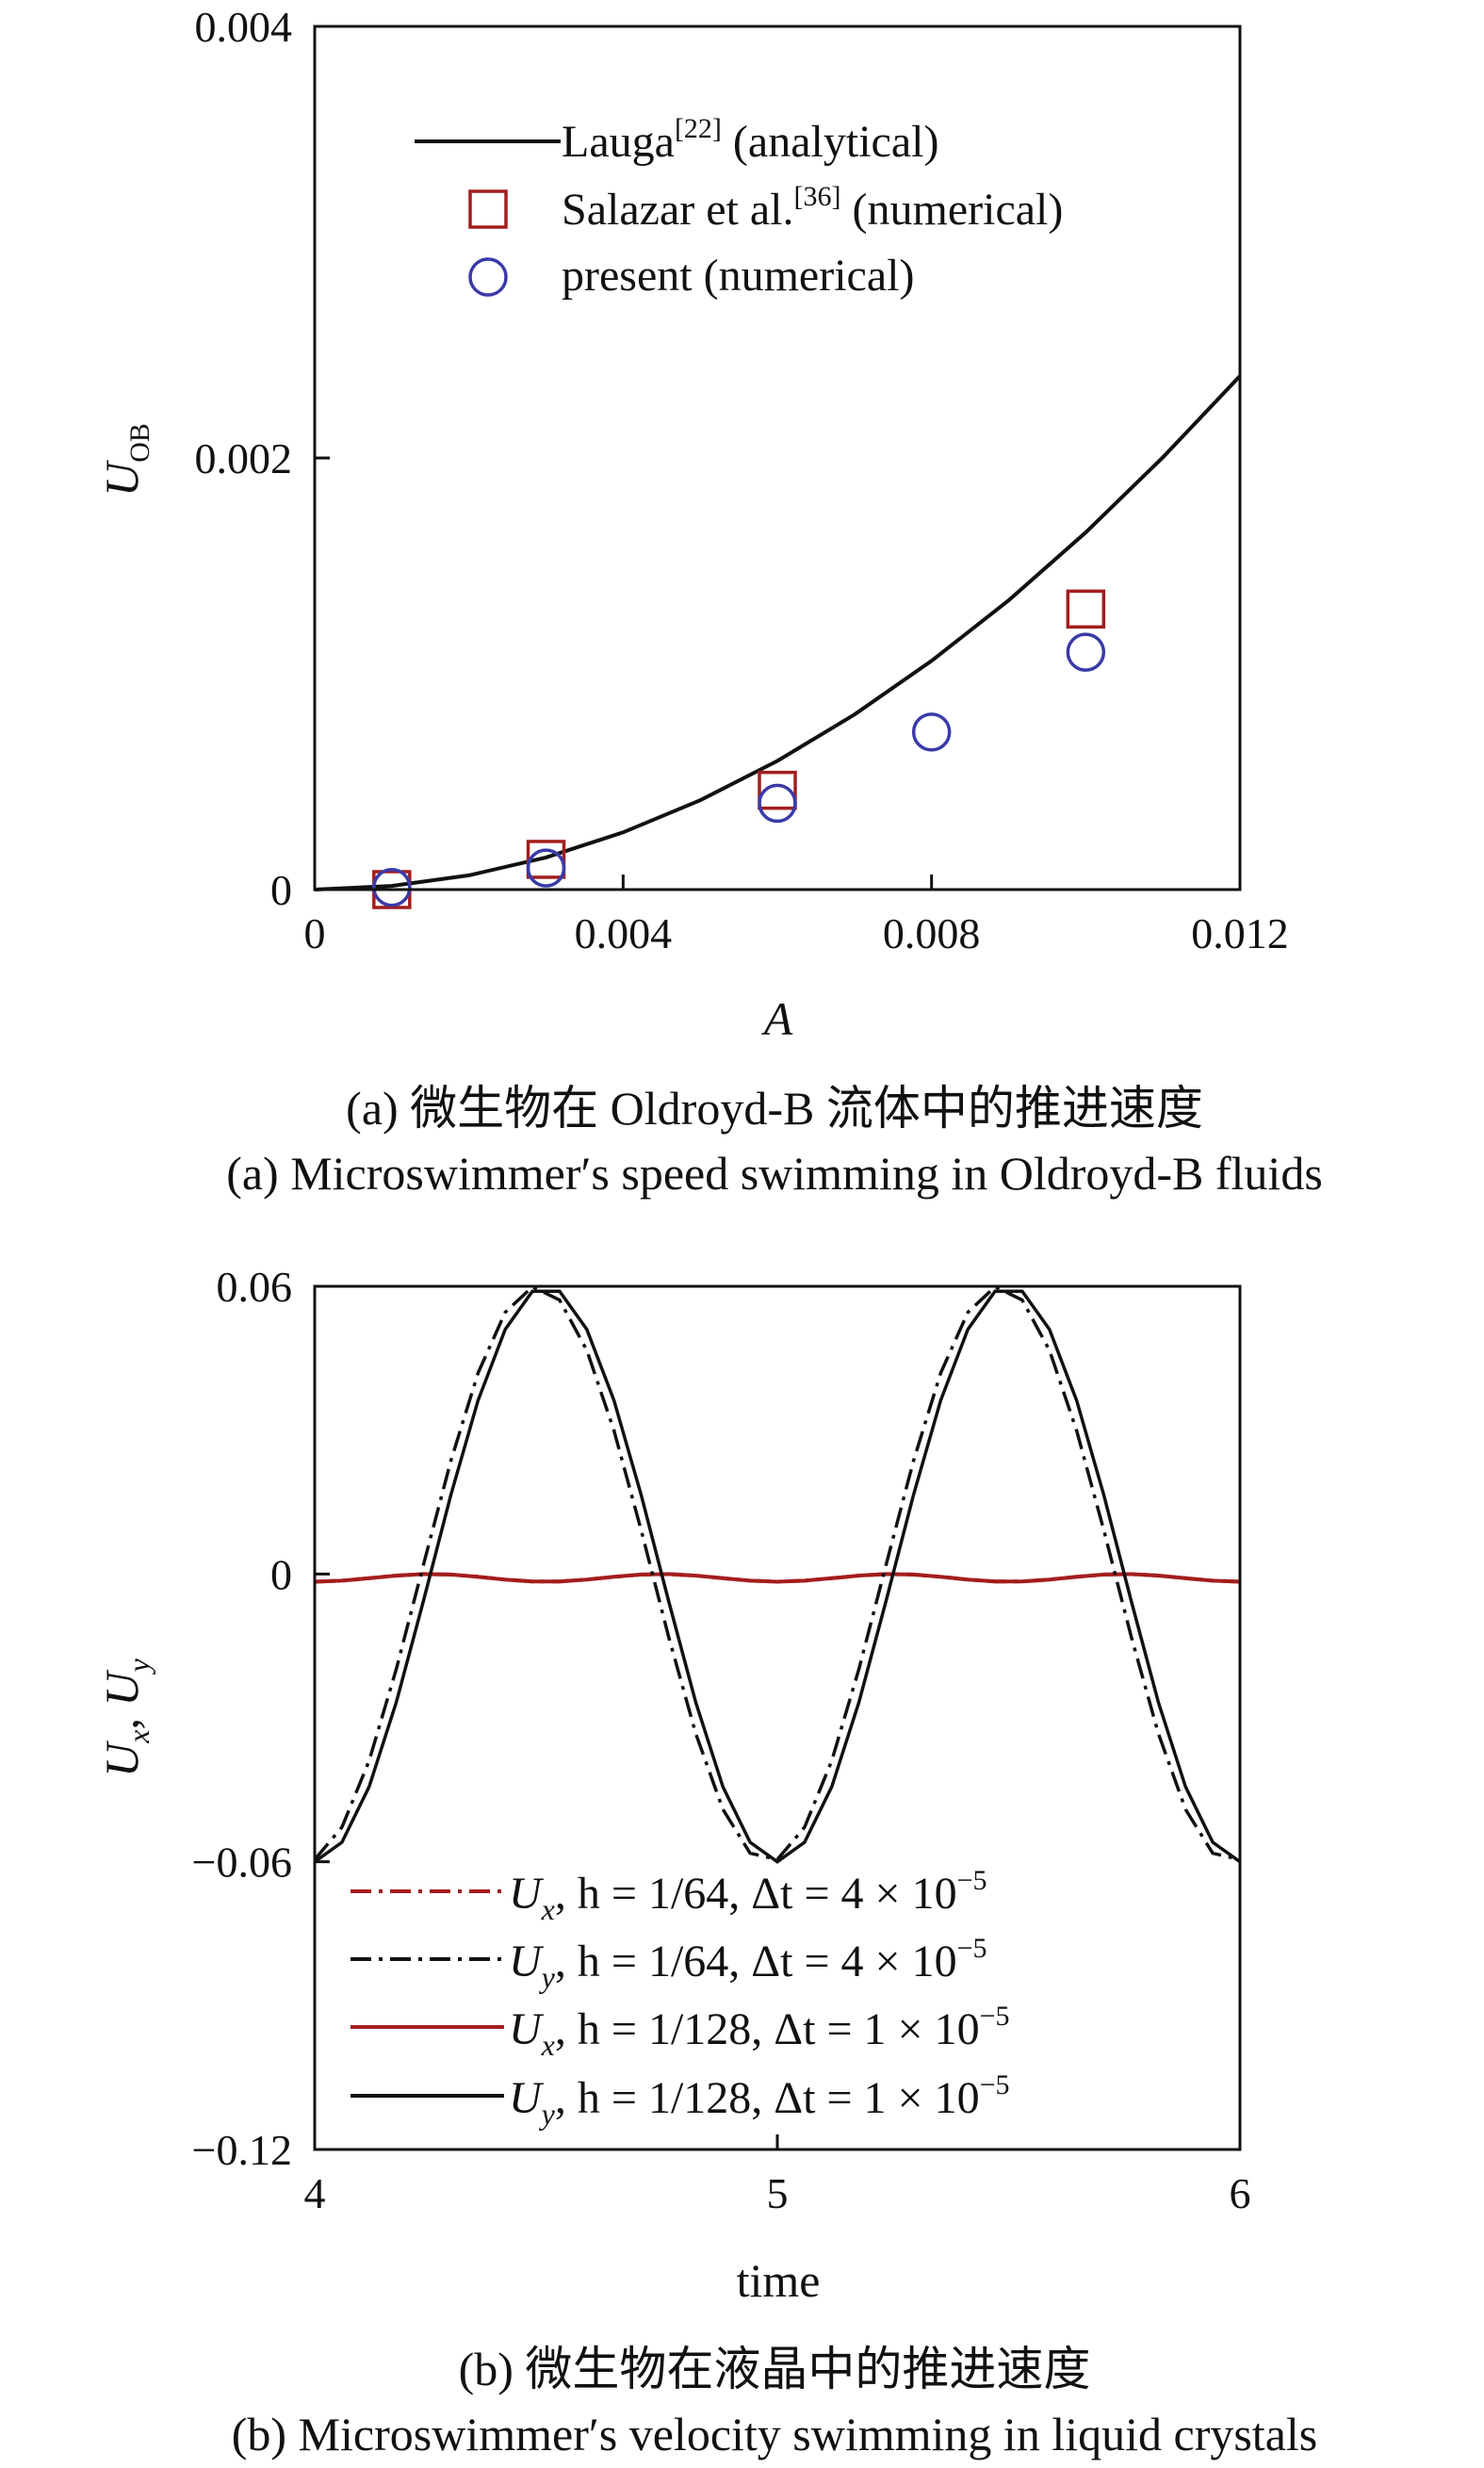  What do you see at coordinates (1240, 933) in the screenshot?
I see `panel-a-x-tick-label: 0.012` at bounding box center [1240, 933].